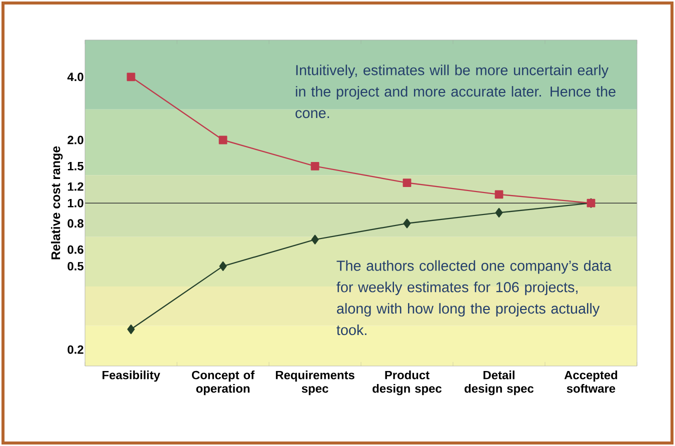 This screenshot has height=446, width=675. What do you see at coordinates (57, 203) in the screenshot?
I see `y-axis-title: Relative cost range` at bounding box center [57, 203].